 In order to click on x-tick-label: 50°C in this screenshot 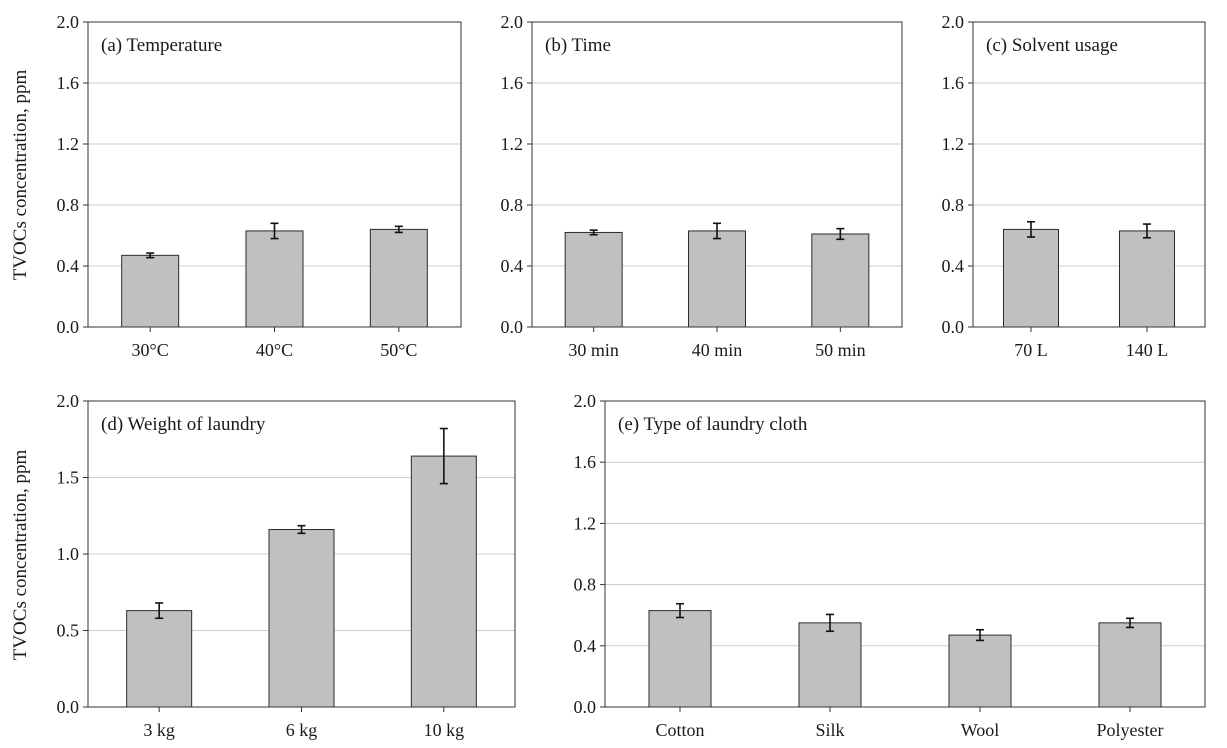, I will do `click(398, 350)`.